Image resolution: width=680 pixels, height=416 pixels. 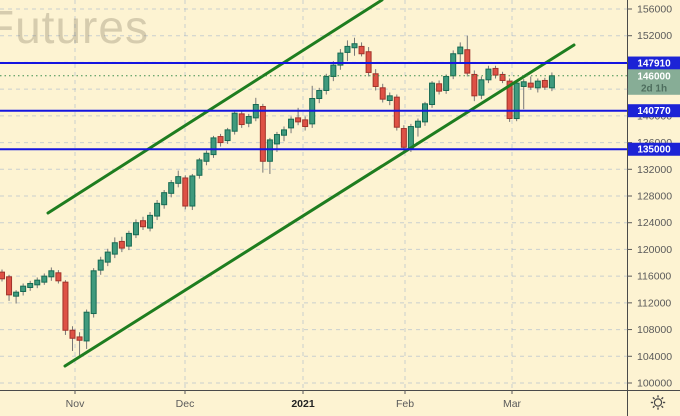 I want to click on price-tick-label: 132000, so click(x=654, y=170).